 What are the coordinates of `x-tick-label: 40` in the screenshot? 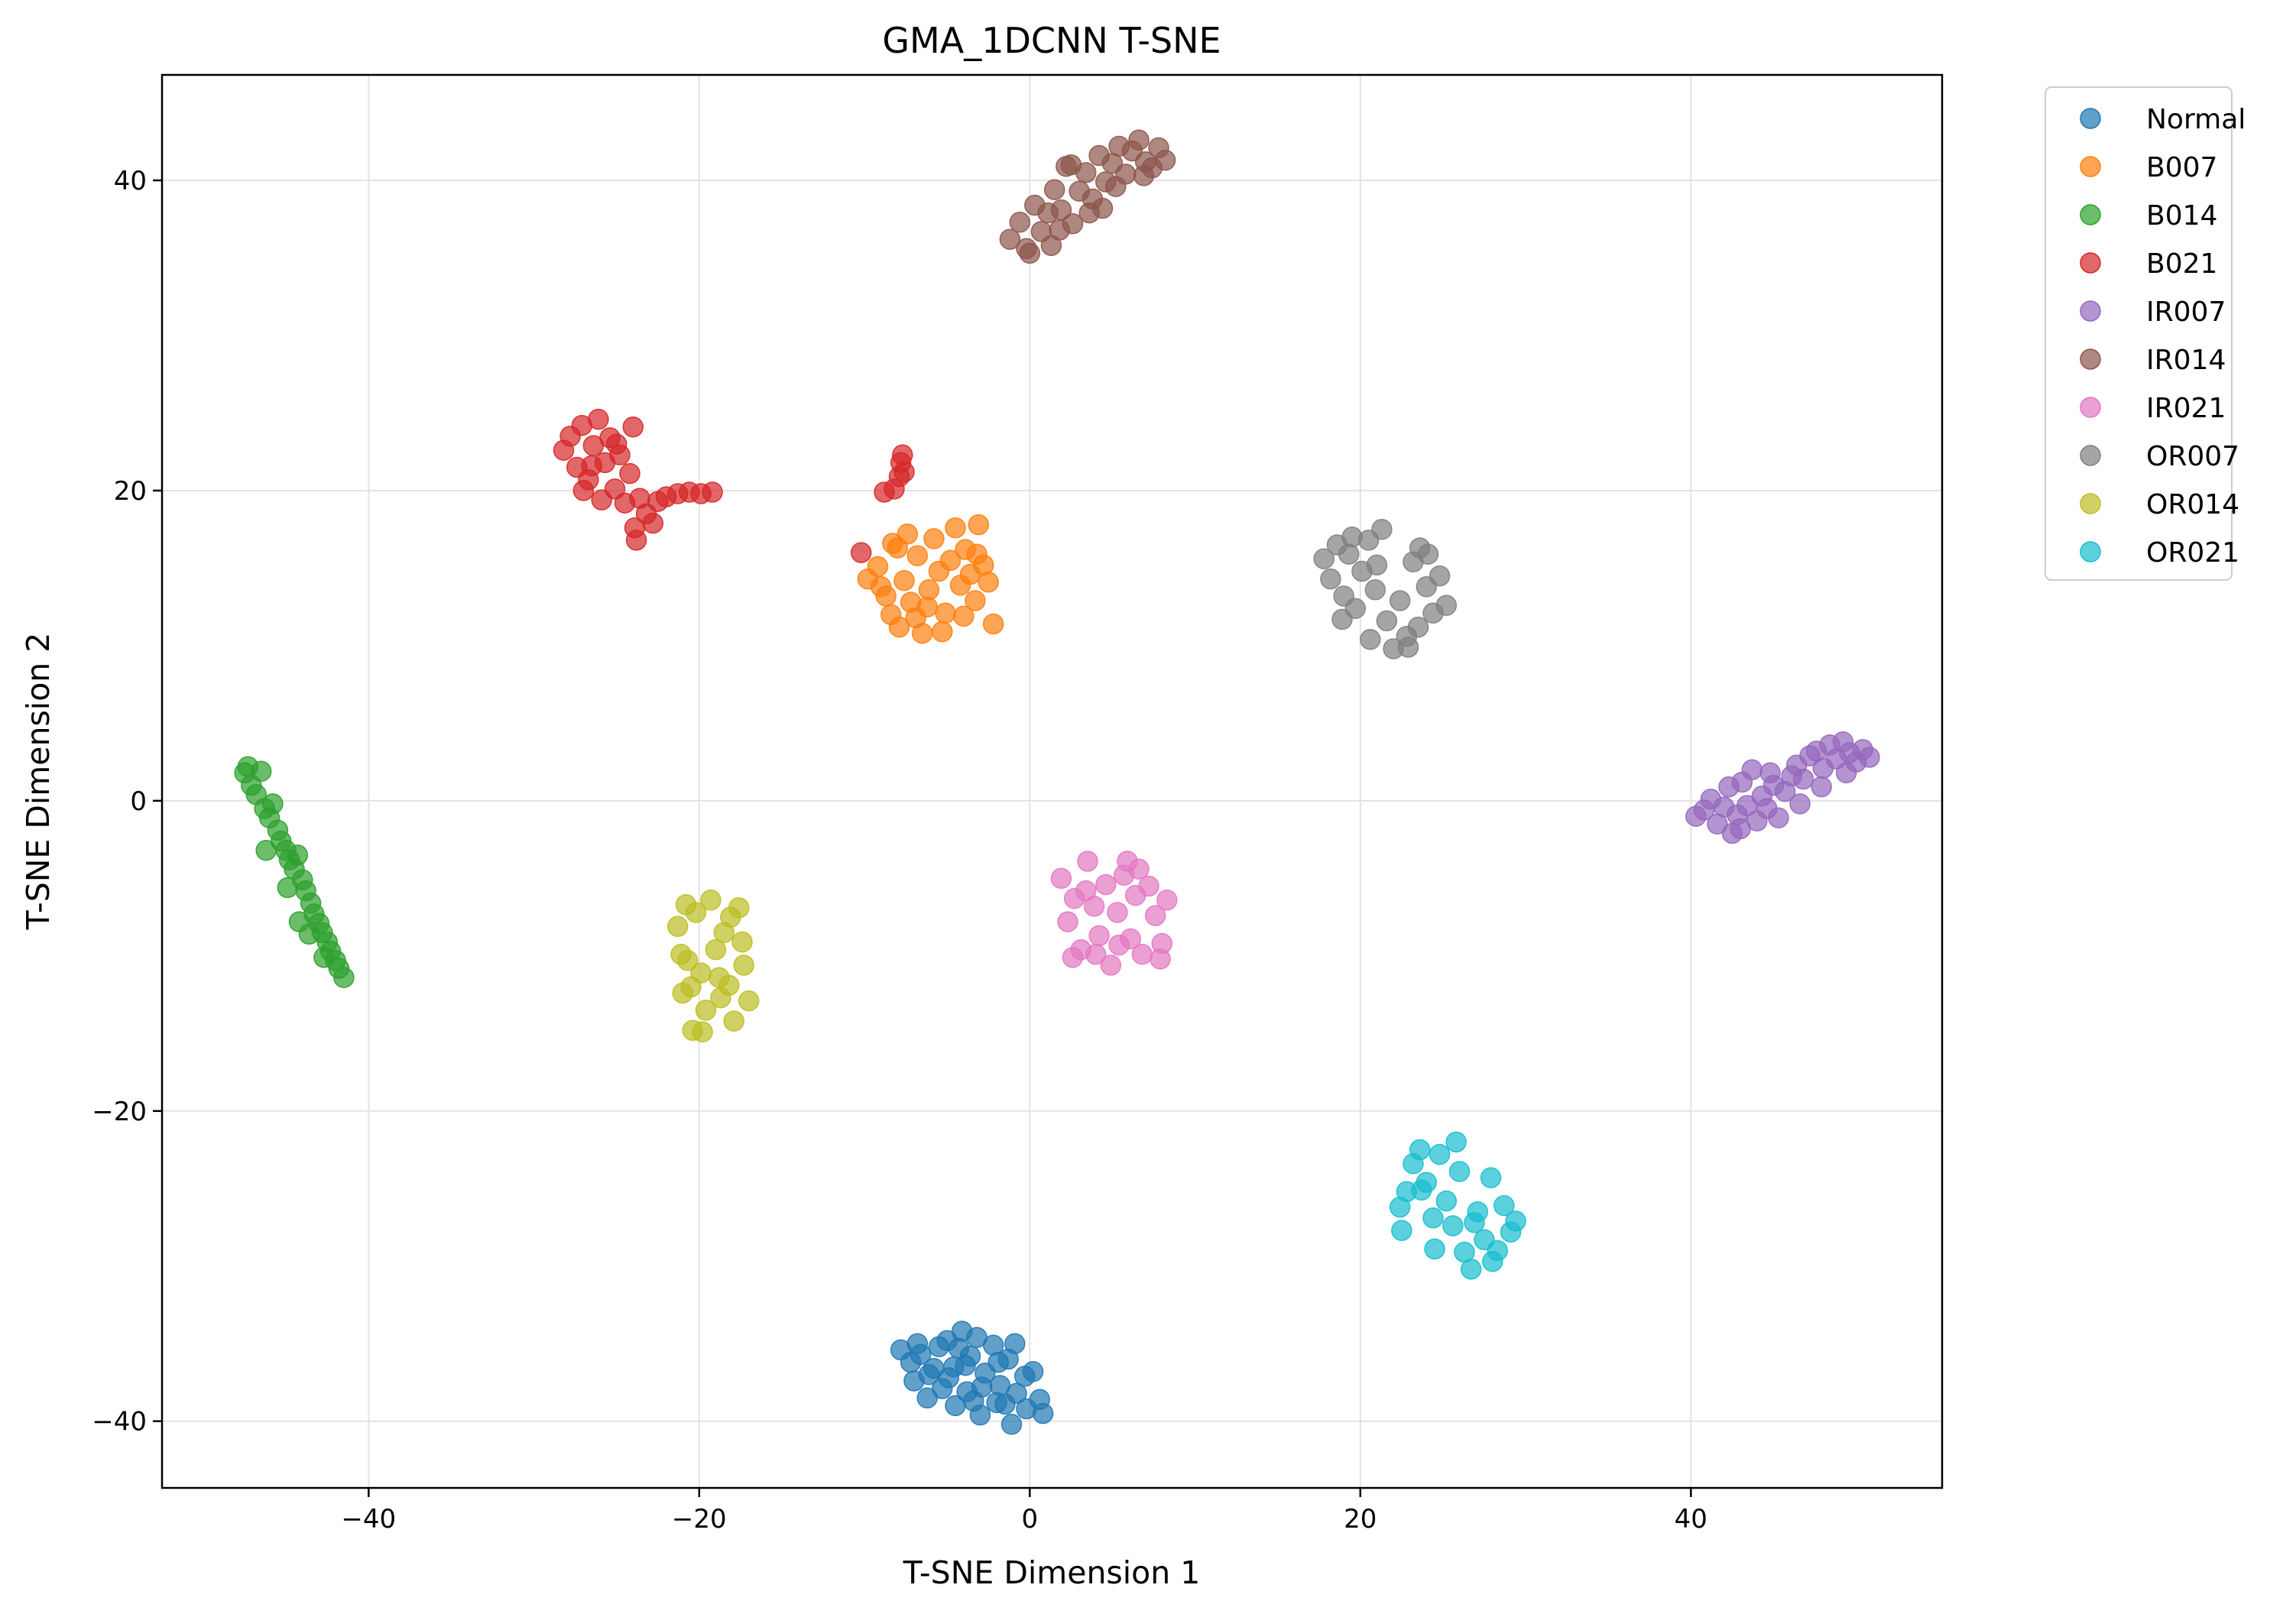 It's located at (1691, 1519).